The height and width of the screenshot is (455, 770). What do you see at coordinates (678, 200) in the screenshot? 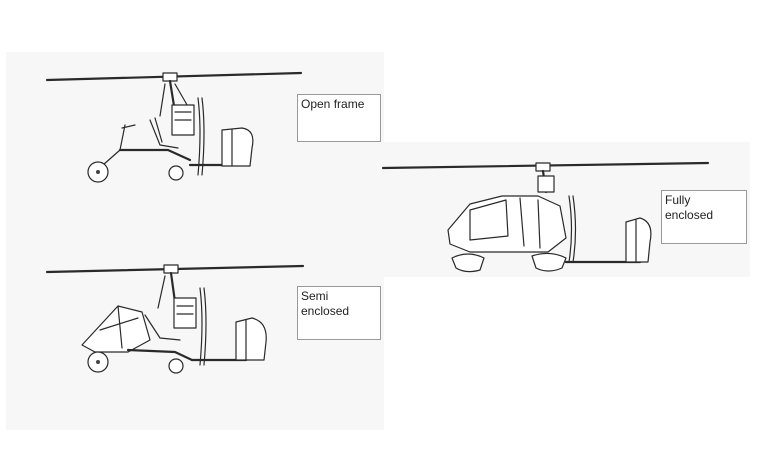
I see `label-fully-enclosed-line-1: Fully` at bounding box center [678, 200].